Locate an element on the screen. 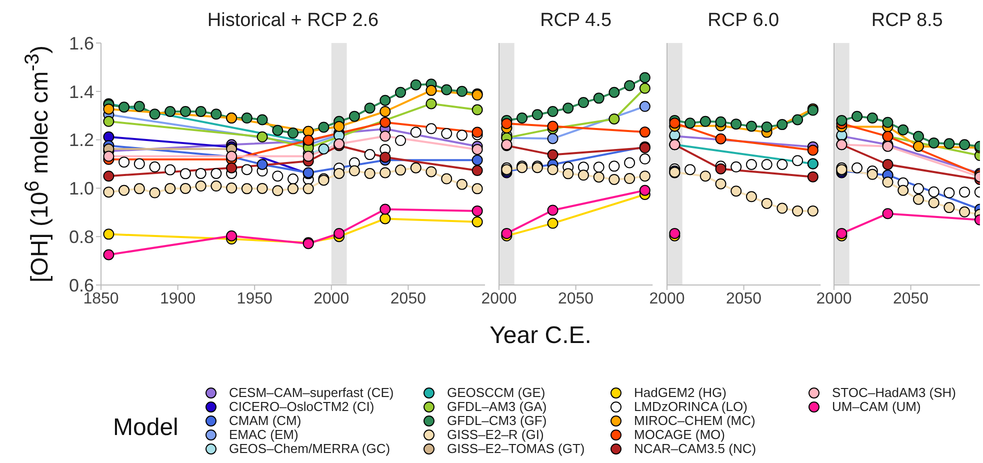 The image size is (983, 463). legend-label: UM–CAM (UM) is located at coordinates (876, 406).